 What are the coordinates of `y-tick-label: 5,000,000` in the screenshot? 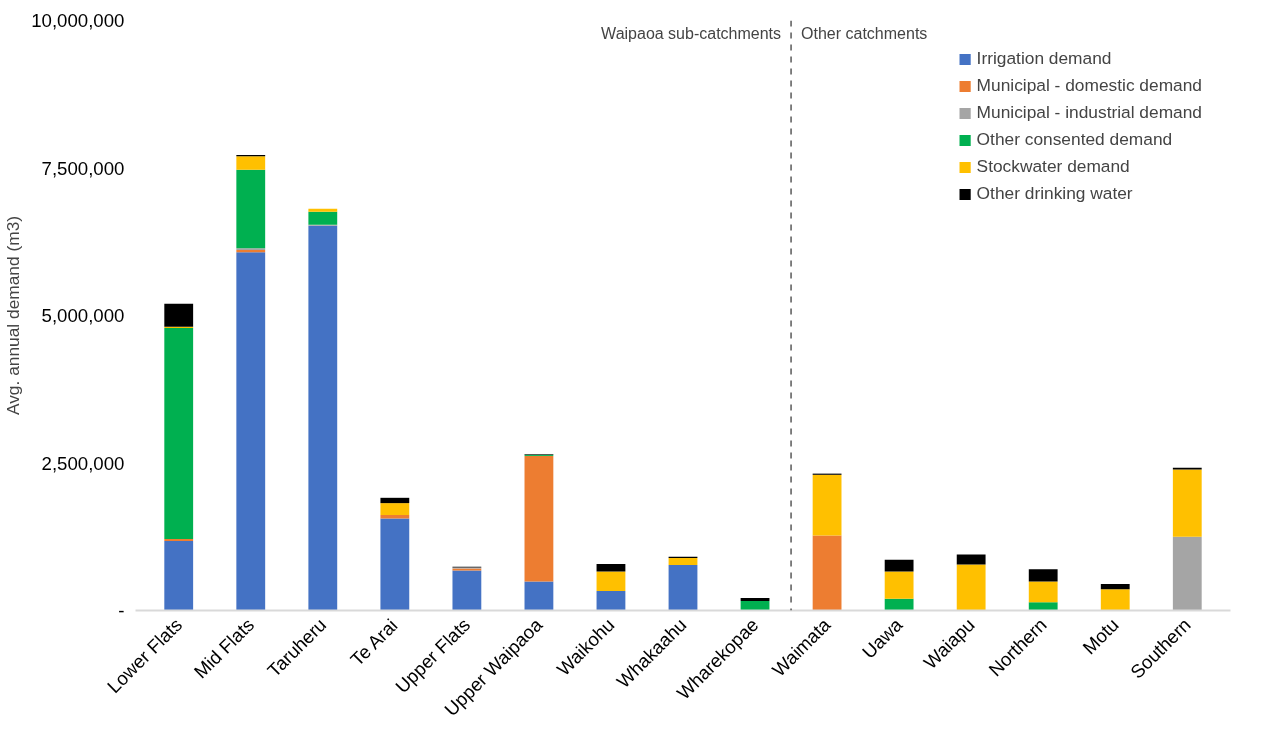 It's located at (83, 315).